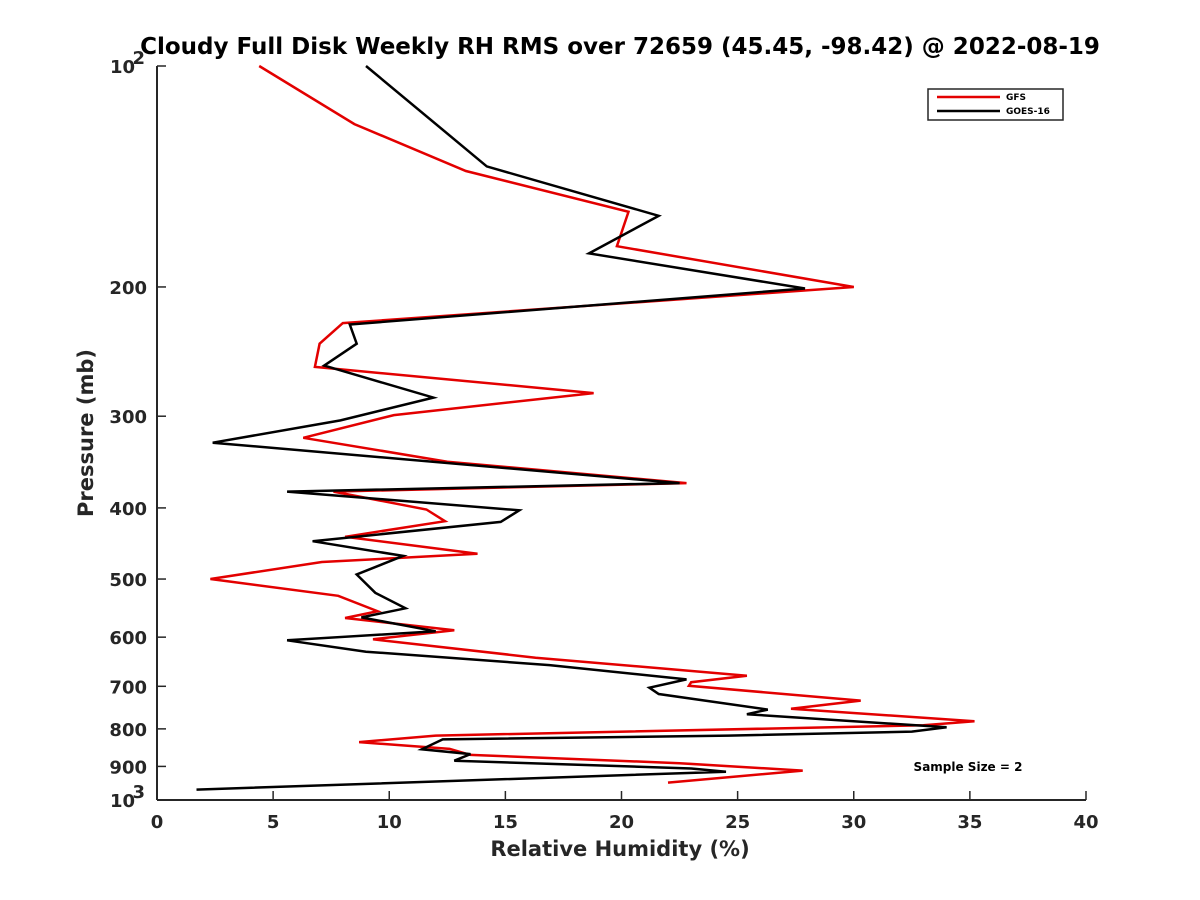  I want to click on x-tick-label: 25, so click(737, 822).